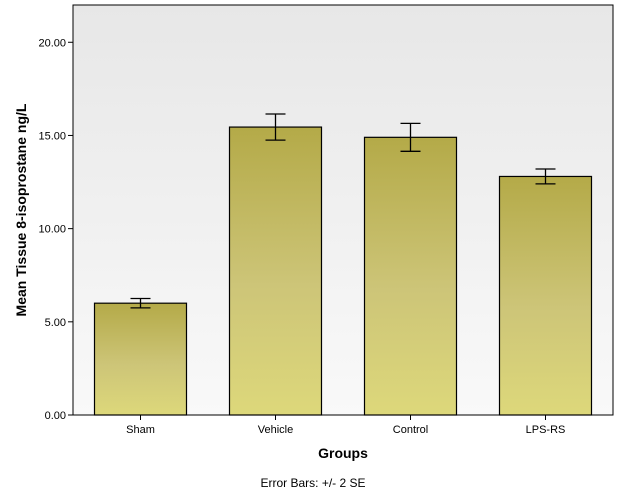  What do you see at coordinates (55, 416) in the screenshot?
I see `y-tick-label: 0.00` at bounding box center [55, 416].